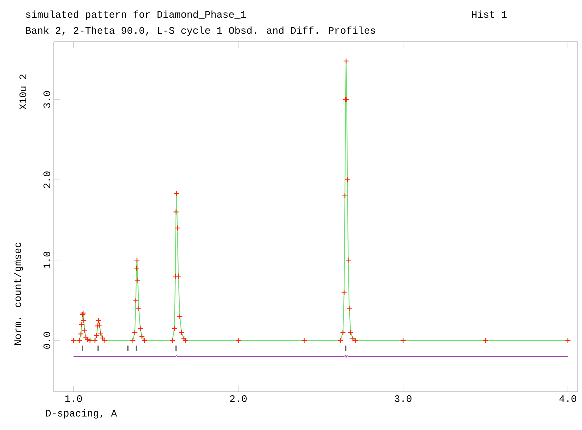  I want to click on y-tick-label: 1.0, so click(47, 260).